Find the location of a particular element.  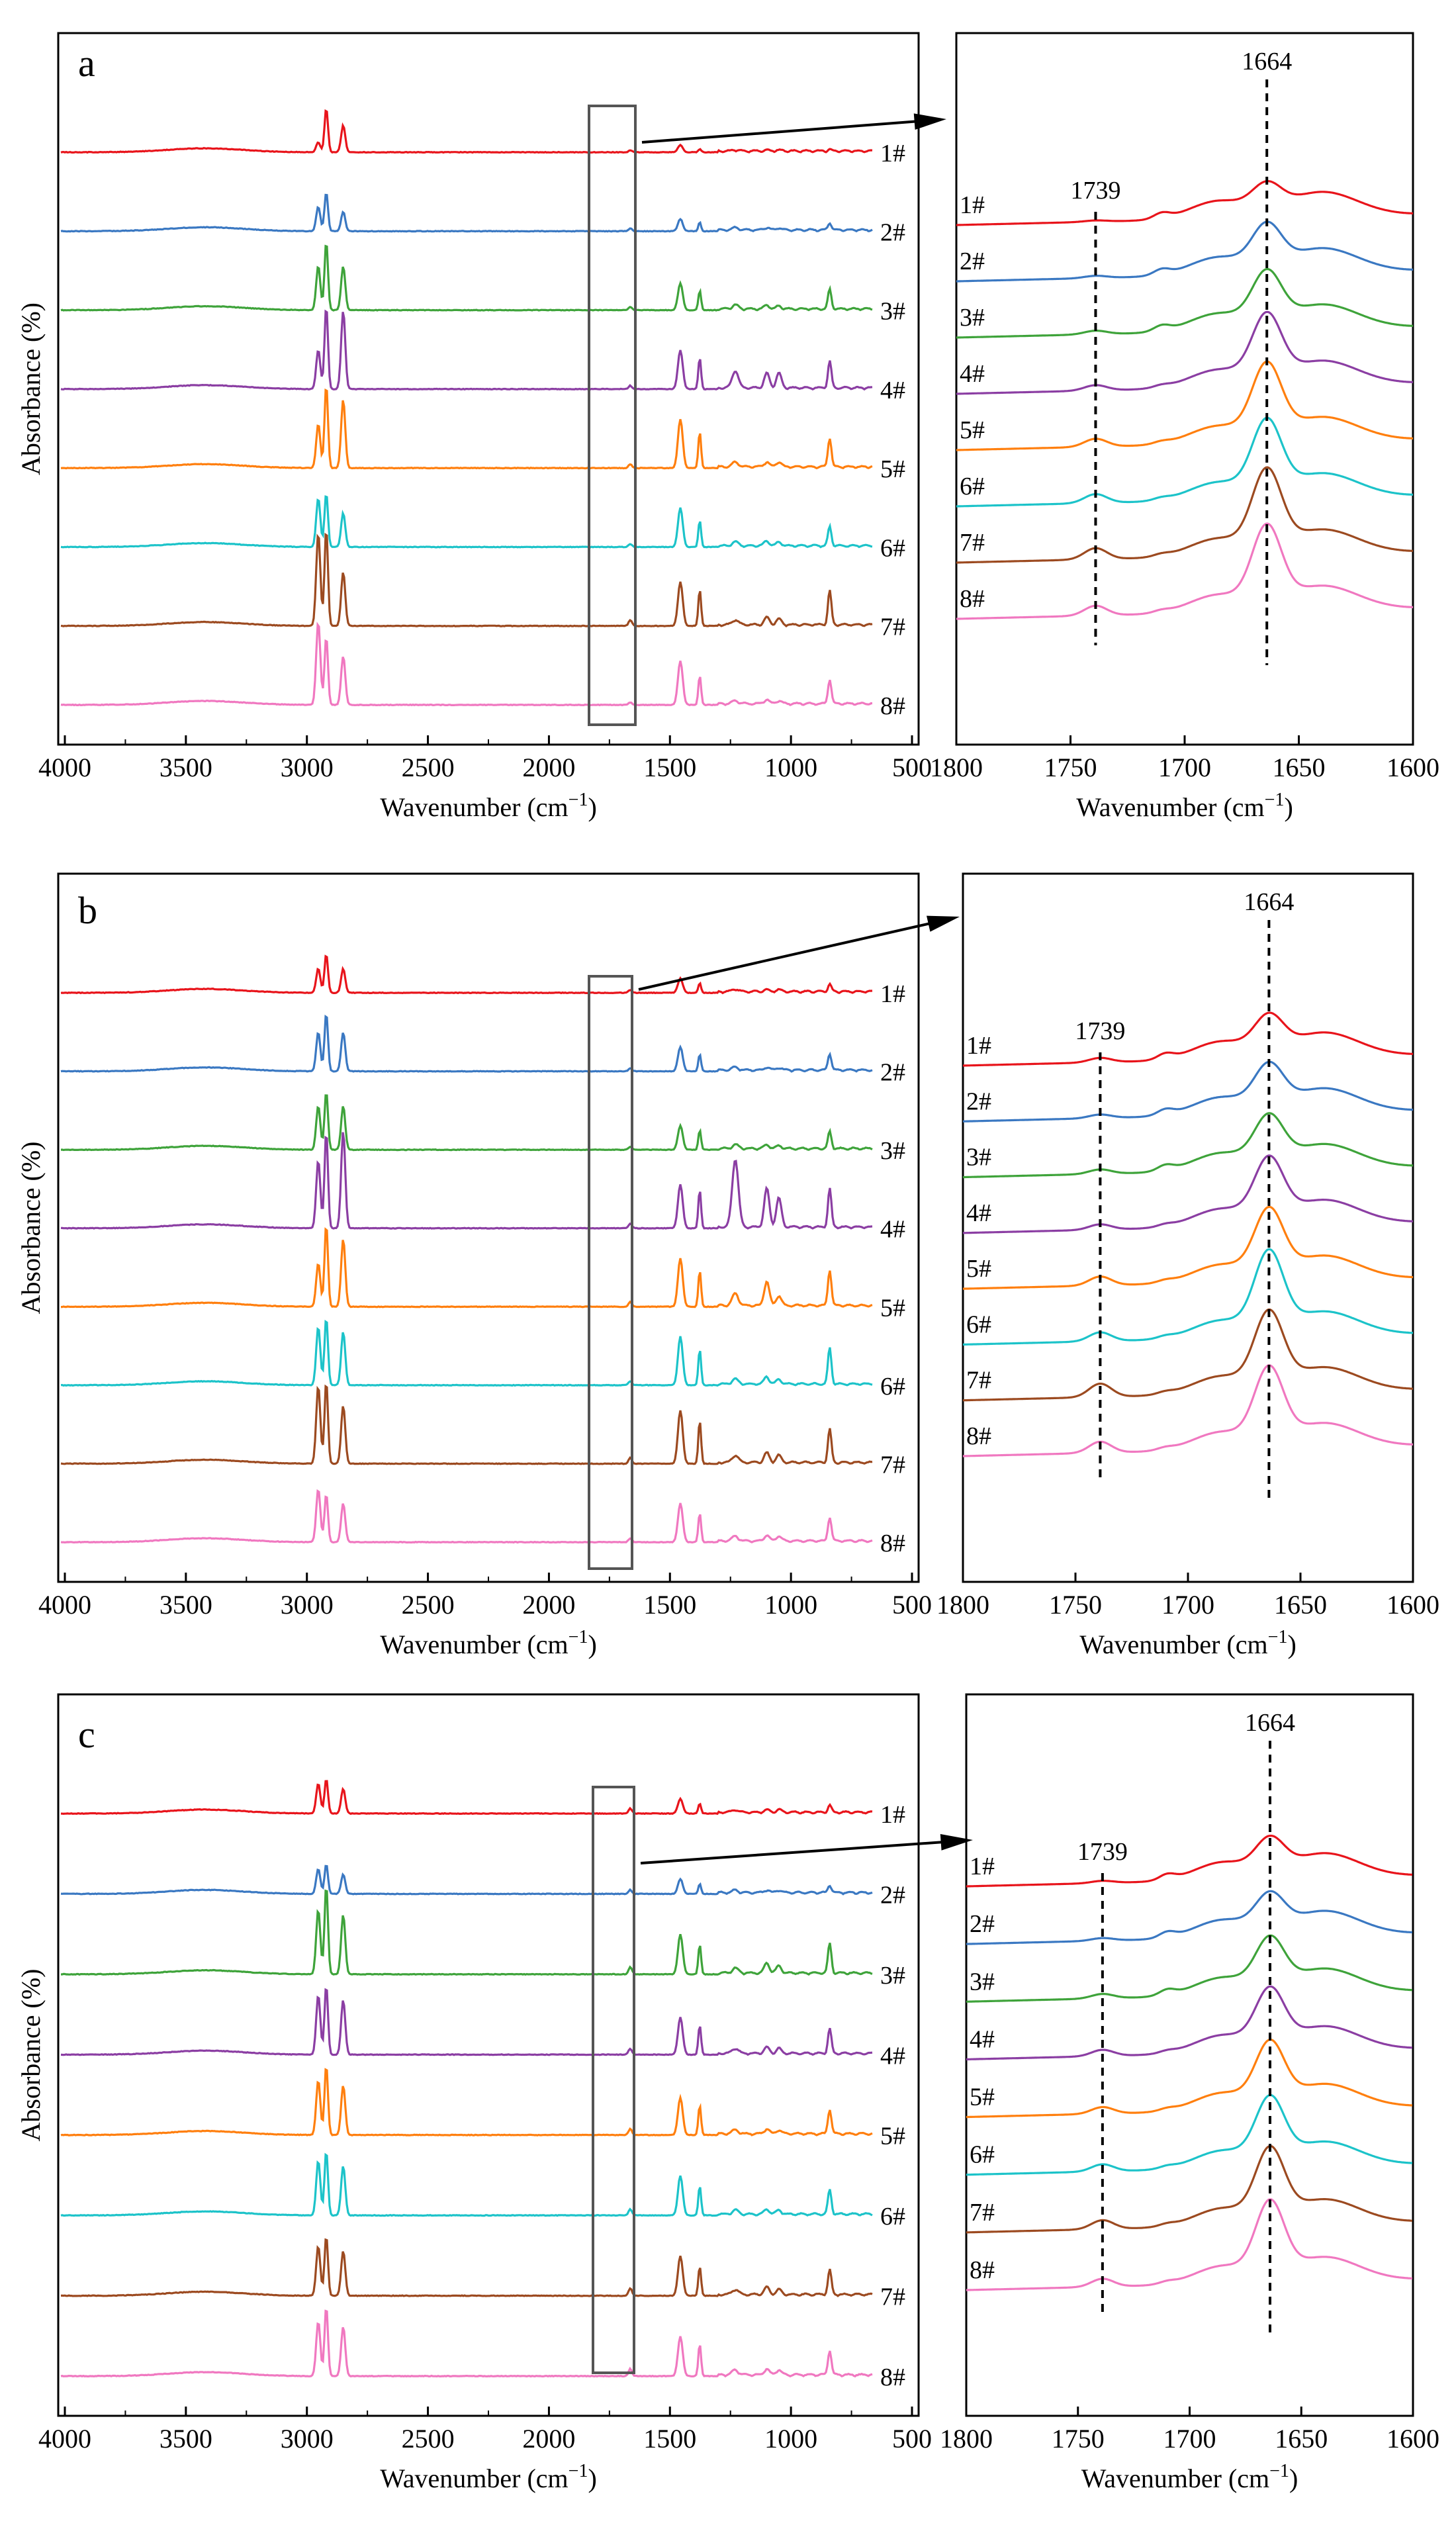

x-tick-label: 3000 is located at coordinates (307, 2439).